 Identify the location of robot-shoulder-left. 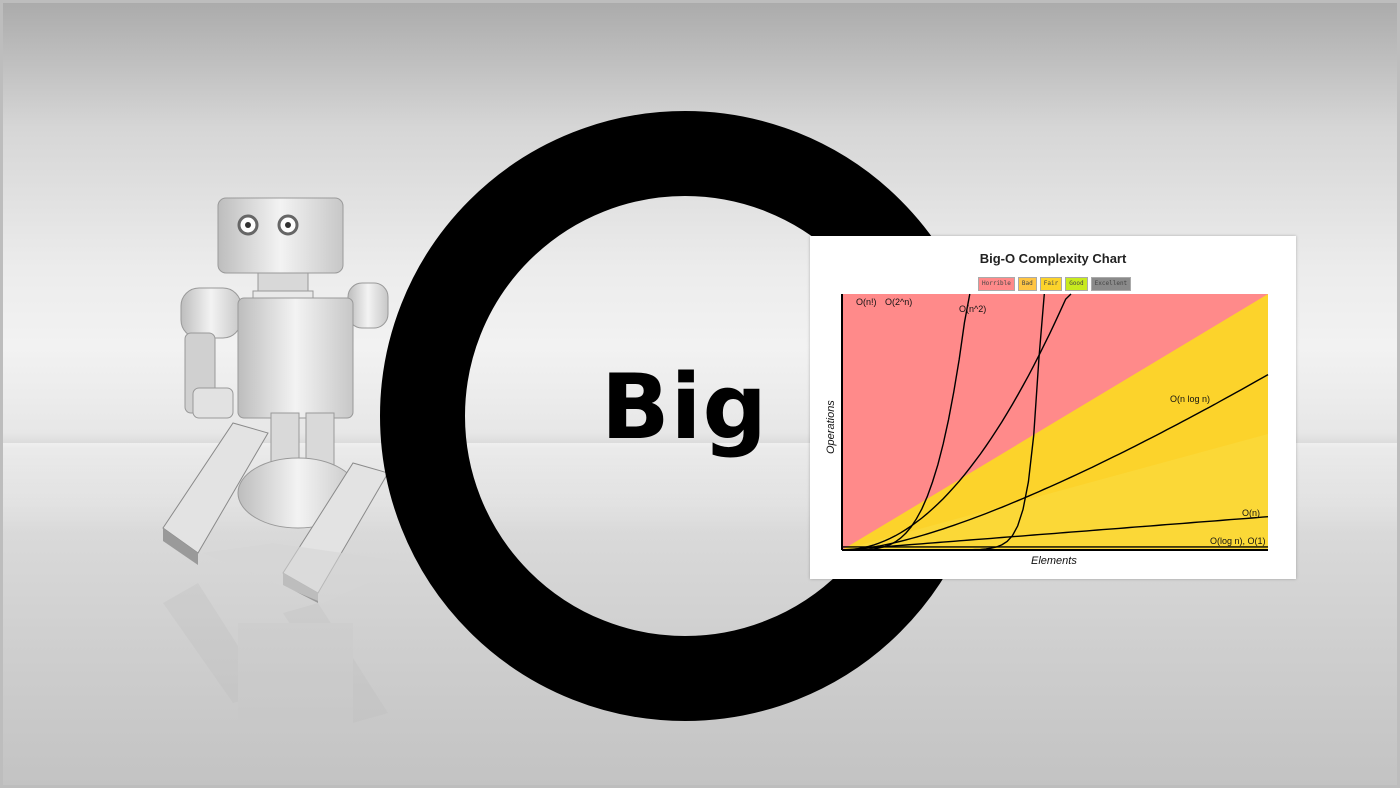
(211, 313).